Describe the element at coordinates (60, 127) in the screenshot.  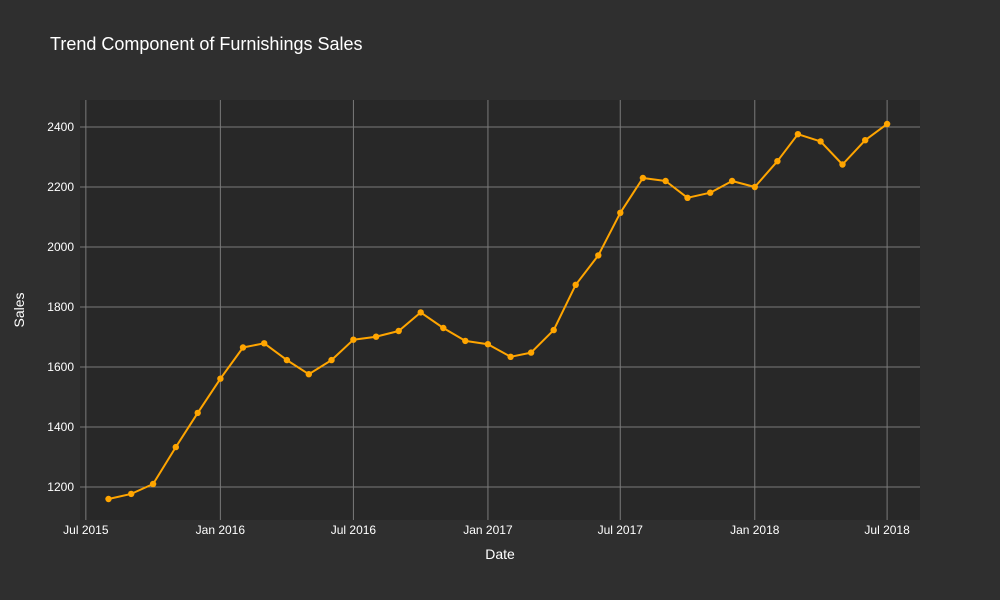
I see `y-tick-label: 2400` at that location.